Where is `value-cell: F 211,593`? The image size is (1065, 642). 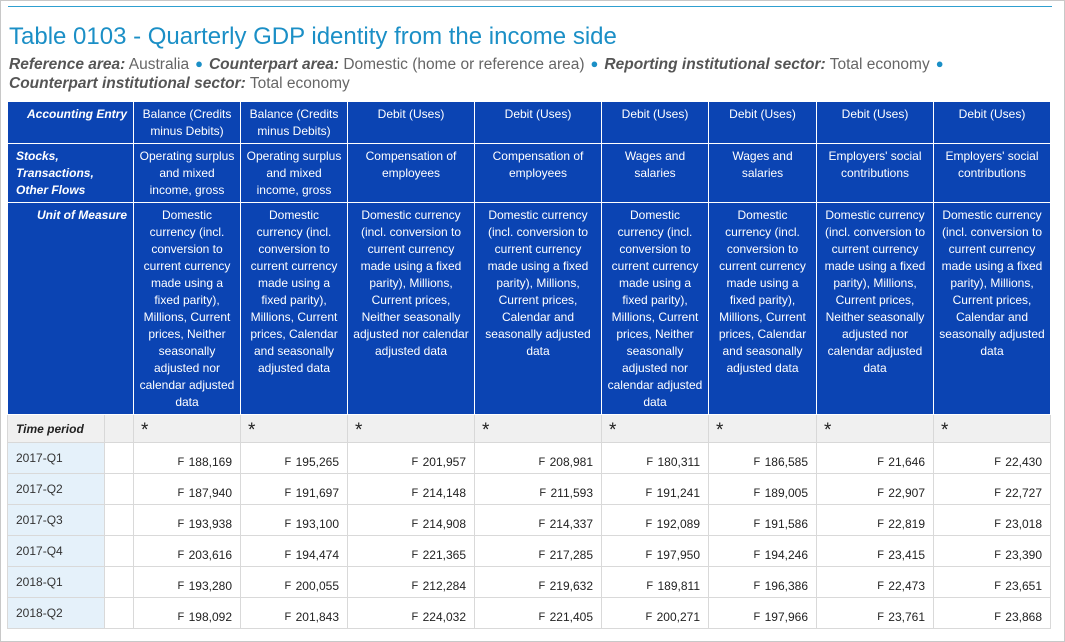
value-cell: F 211,593 is located at coordinates (538, 489).